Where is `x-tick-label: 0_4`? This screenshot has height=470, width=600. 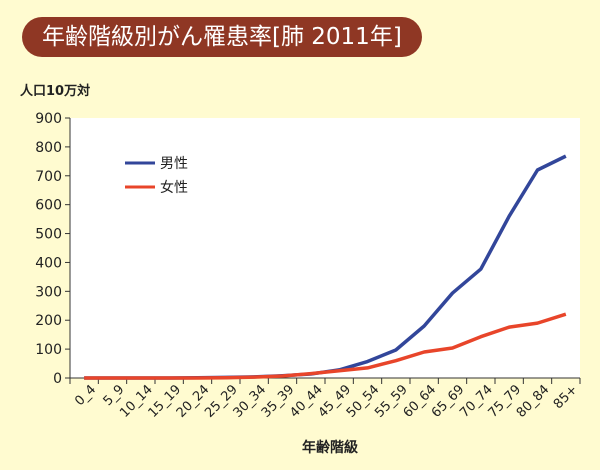 x-tick-label: 0_4 is located at coordinates (85, 395).